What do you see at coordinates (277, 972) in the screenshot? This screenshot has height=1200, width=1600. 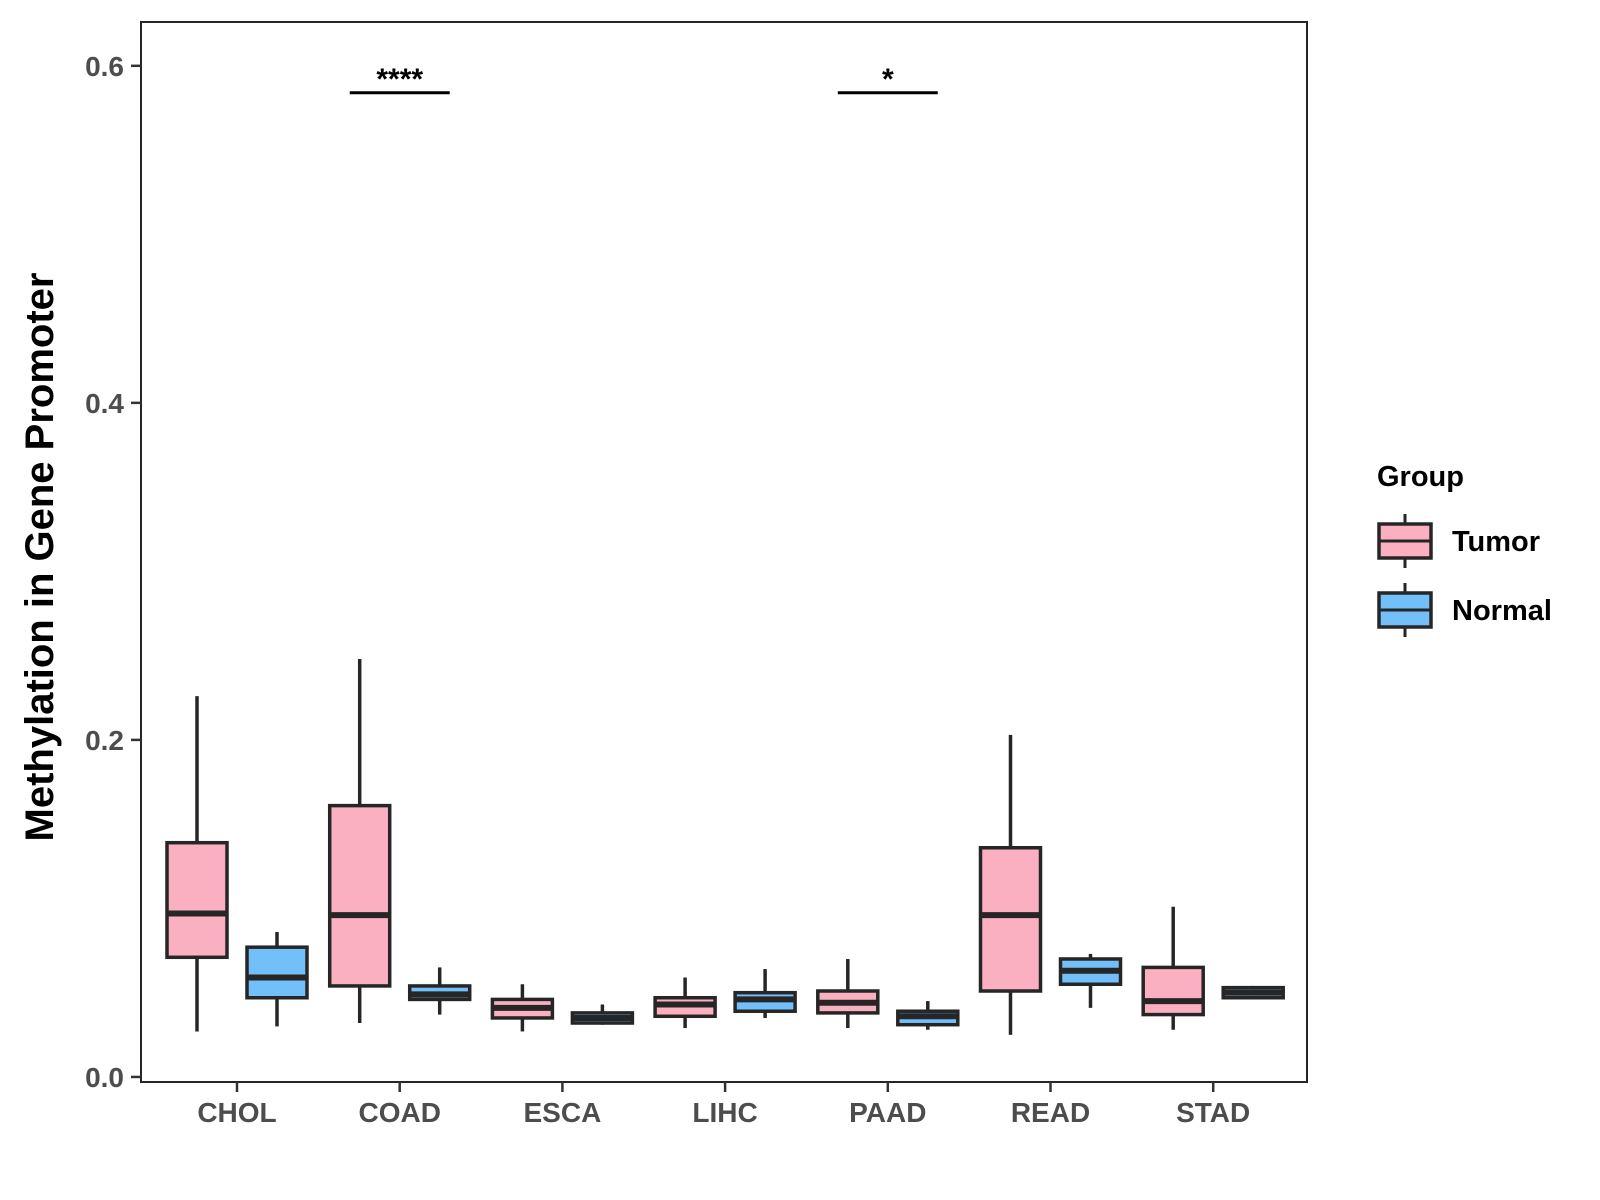 I see `box-body-chol-normal` at bounding box center [277, 972].